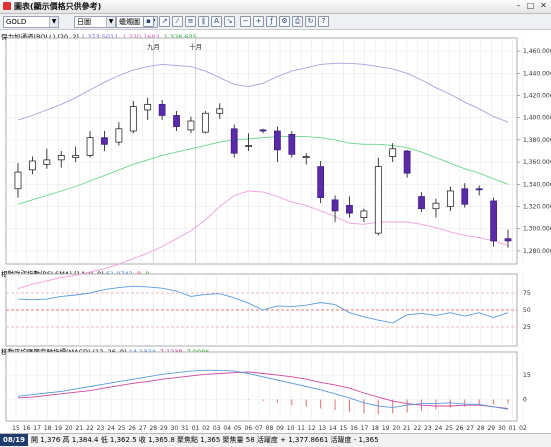 The height and width of the screenshot is (447, 551). What do you see at coordinates (537, 184) in the screenshot?
I see `y-tick-label: 1,340.000` at bounding box center [537, 184].